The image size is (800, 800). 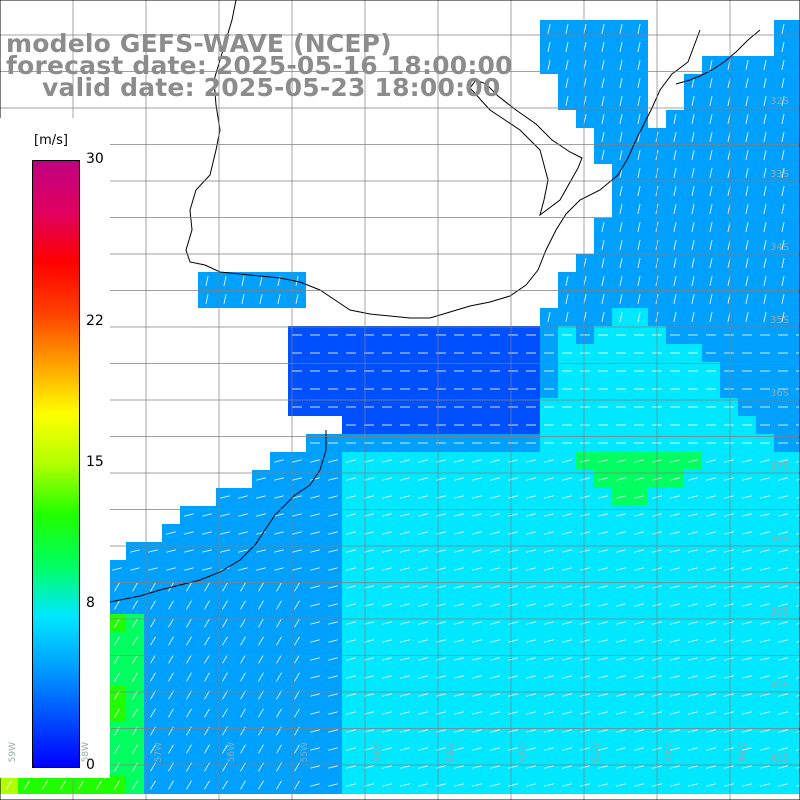 What do you see at coordinates (780, 758) in the screenshot?
I see `latitude-label: 41S` at bounding box center [780, 758].